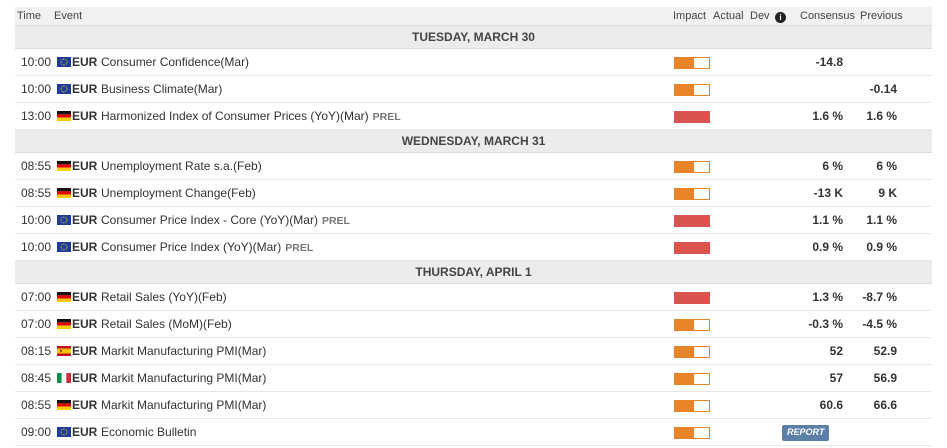  Describe the element at coordinates (209, 220) in the screenshot. I see `event-name: Consumer Price Index - Core (YoY)(Mar)` at that location.